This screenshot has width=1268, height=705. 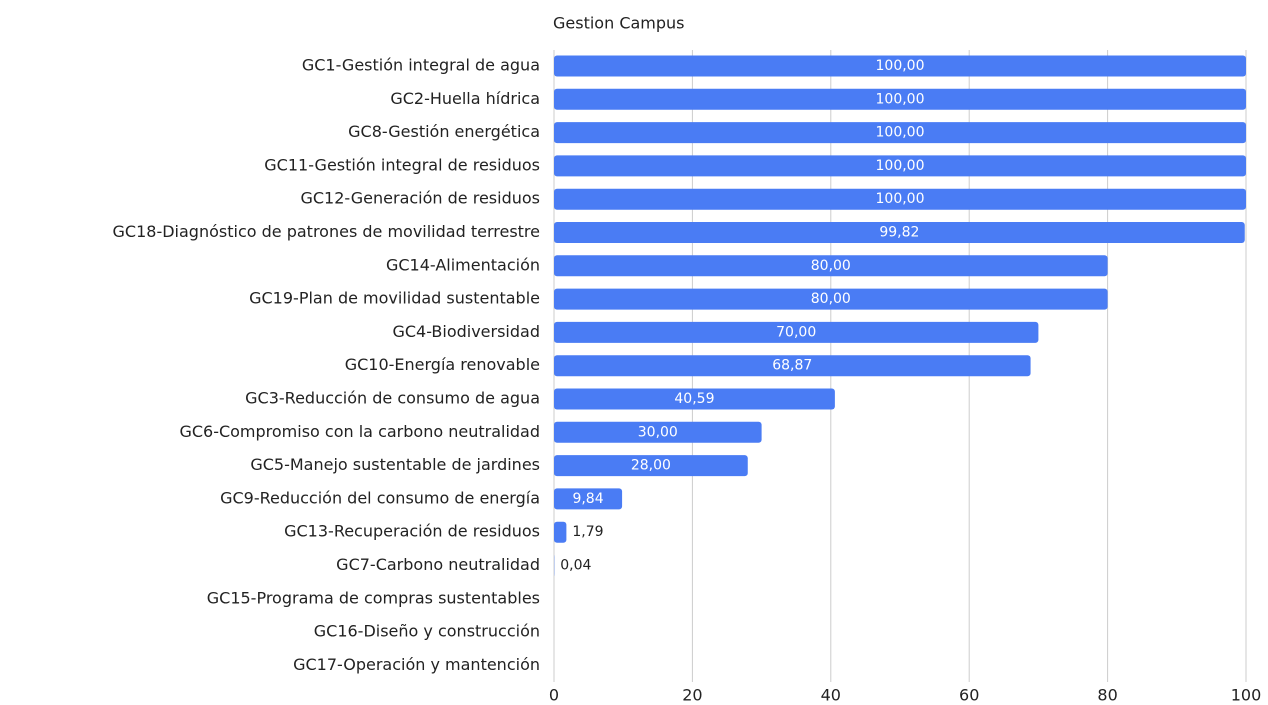 What do you see at coordinates (416, 664) in the screenshot?
I see `y-tick-label: GC17-Operación y mantención` at bounding box center [416, 664].